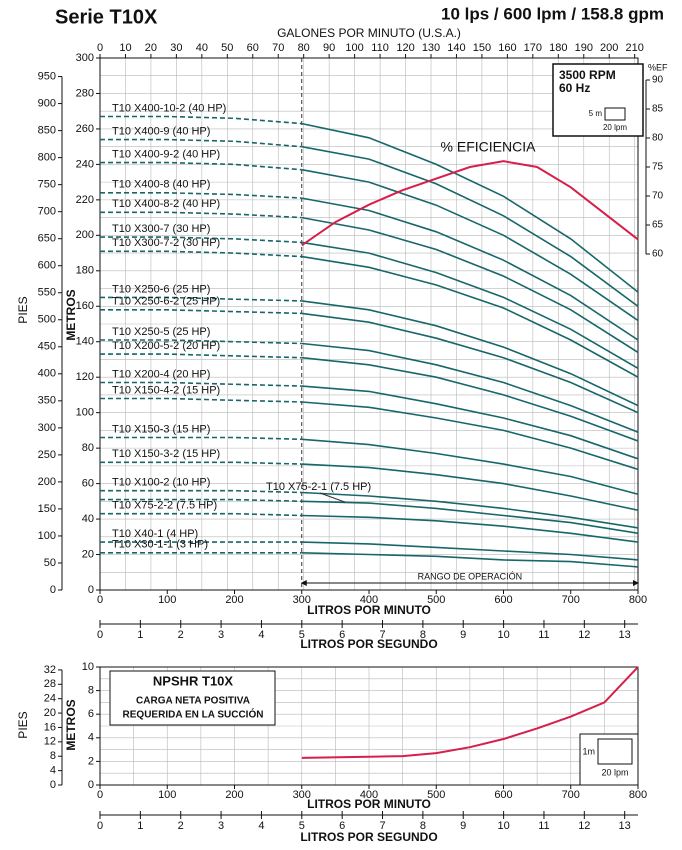 The image size is (682, 850). I want to click on gpm-tick-label: 120, so click(405, 48).